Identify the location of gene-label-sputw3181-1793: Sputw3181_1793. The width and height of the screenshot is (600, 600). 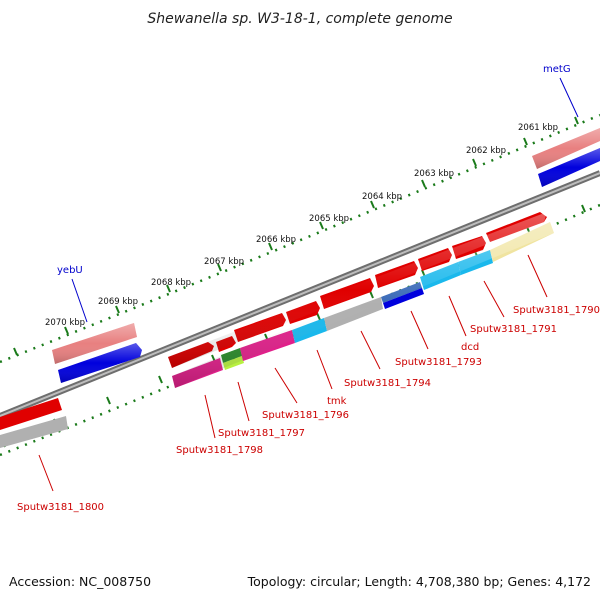
(438, 362).